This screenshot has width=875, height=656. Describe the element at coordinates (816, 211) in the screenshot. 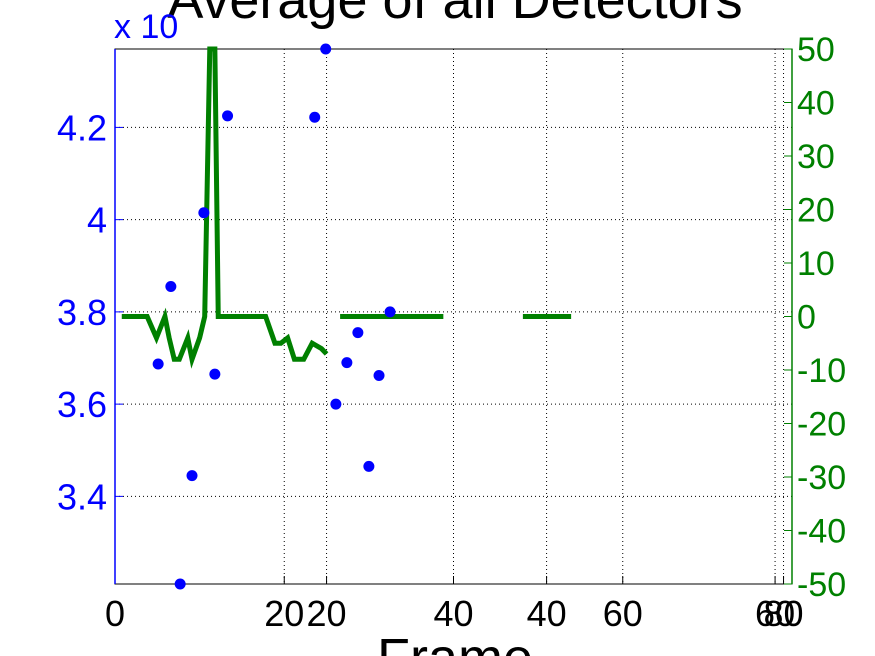

I see `right-tick-label: 20` at that location.